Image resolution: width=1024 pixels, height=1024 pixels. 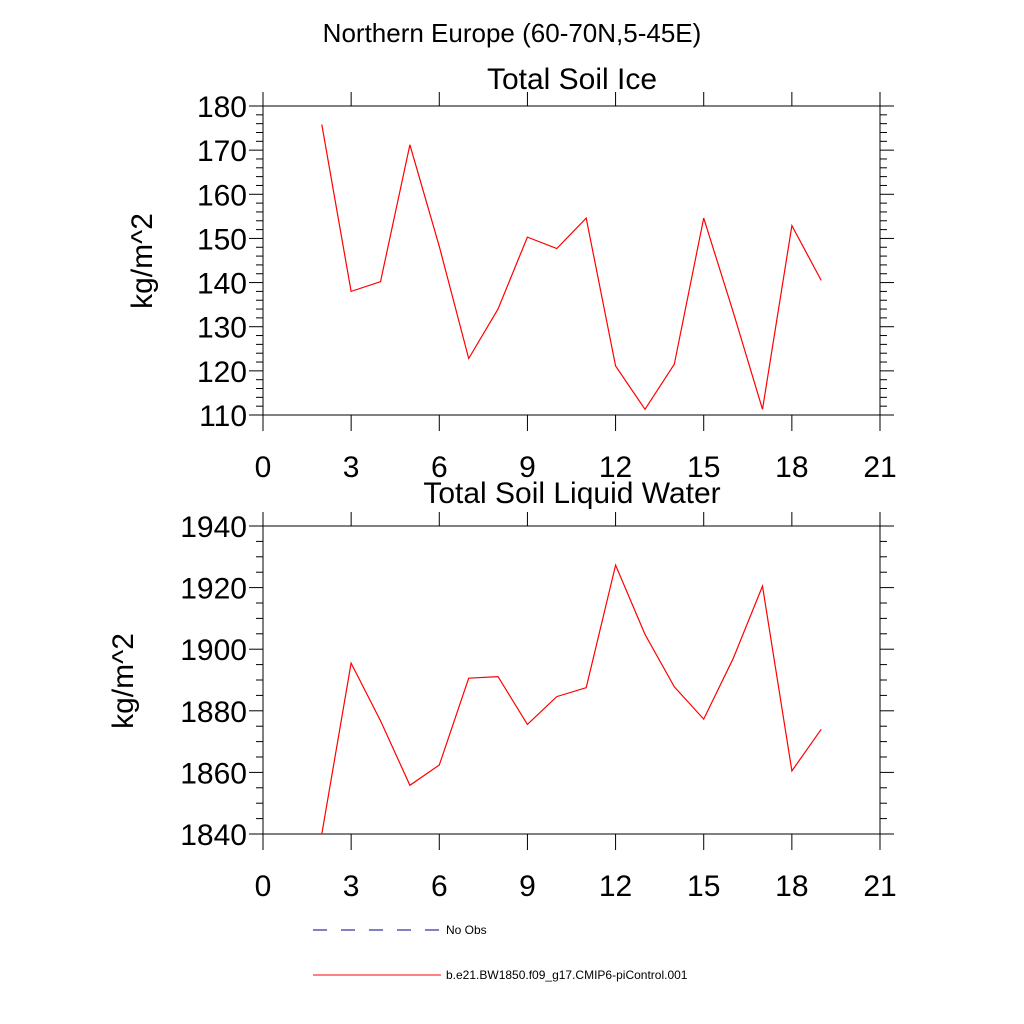 I want to click on y-tick-label: 1940, so click(x=213, y=527).